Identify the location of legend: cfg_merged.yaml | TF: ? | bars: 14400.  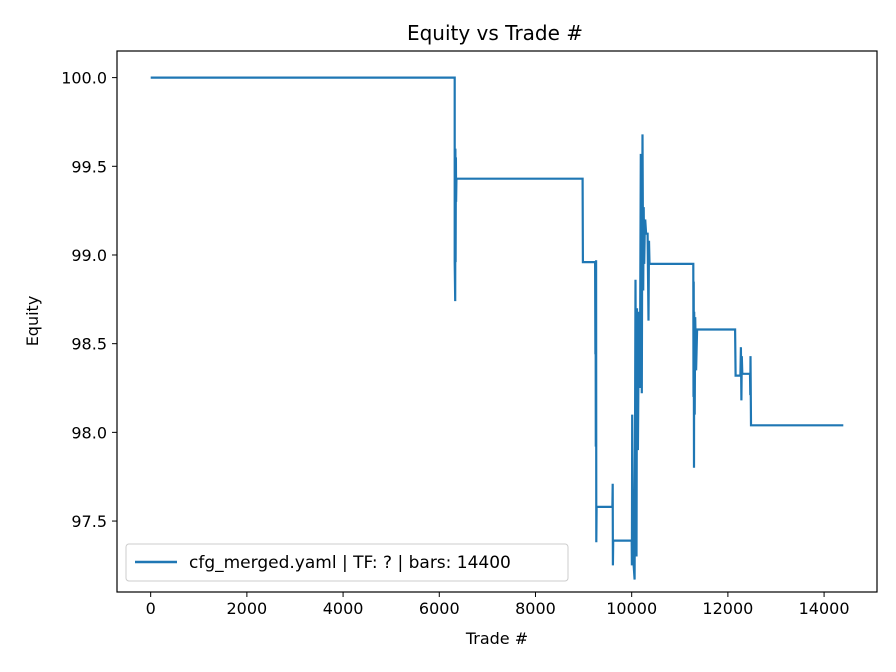
(347, 562).